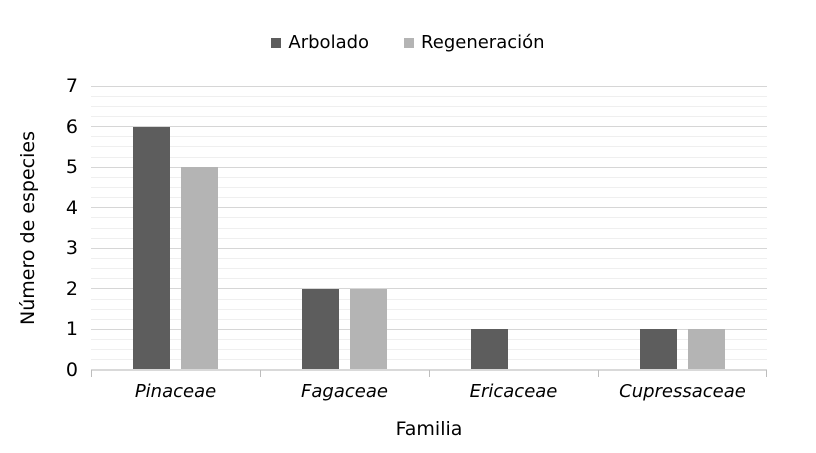  I want to click on category-label-fagaceae: Fagaceae, so click(344, 391).